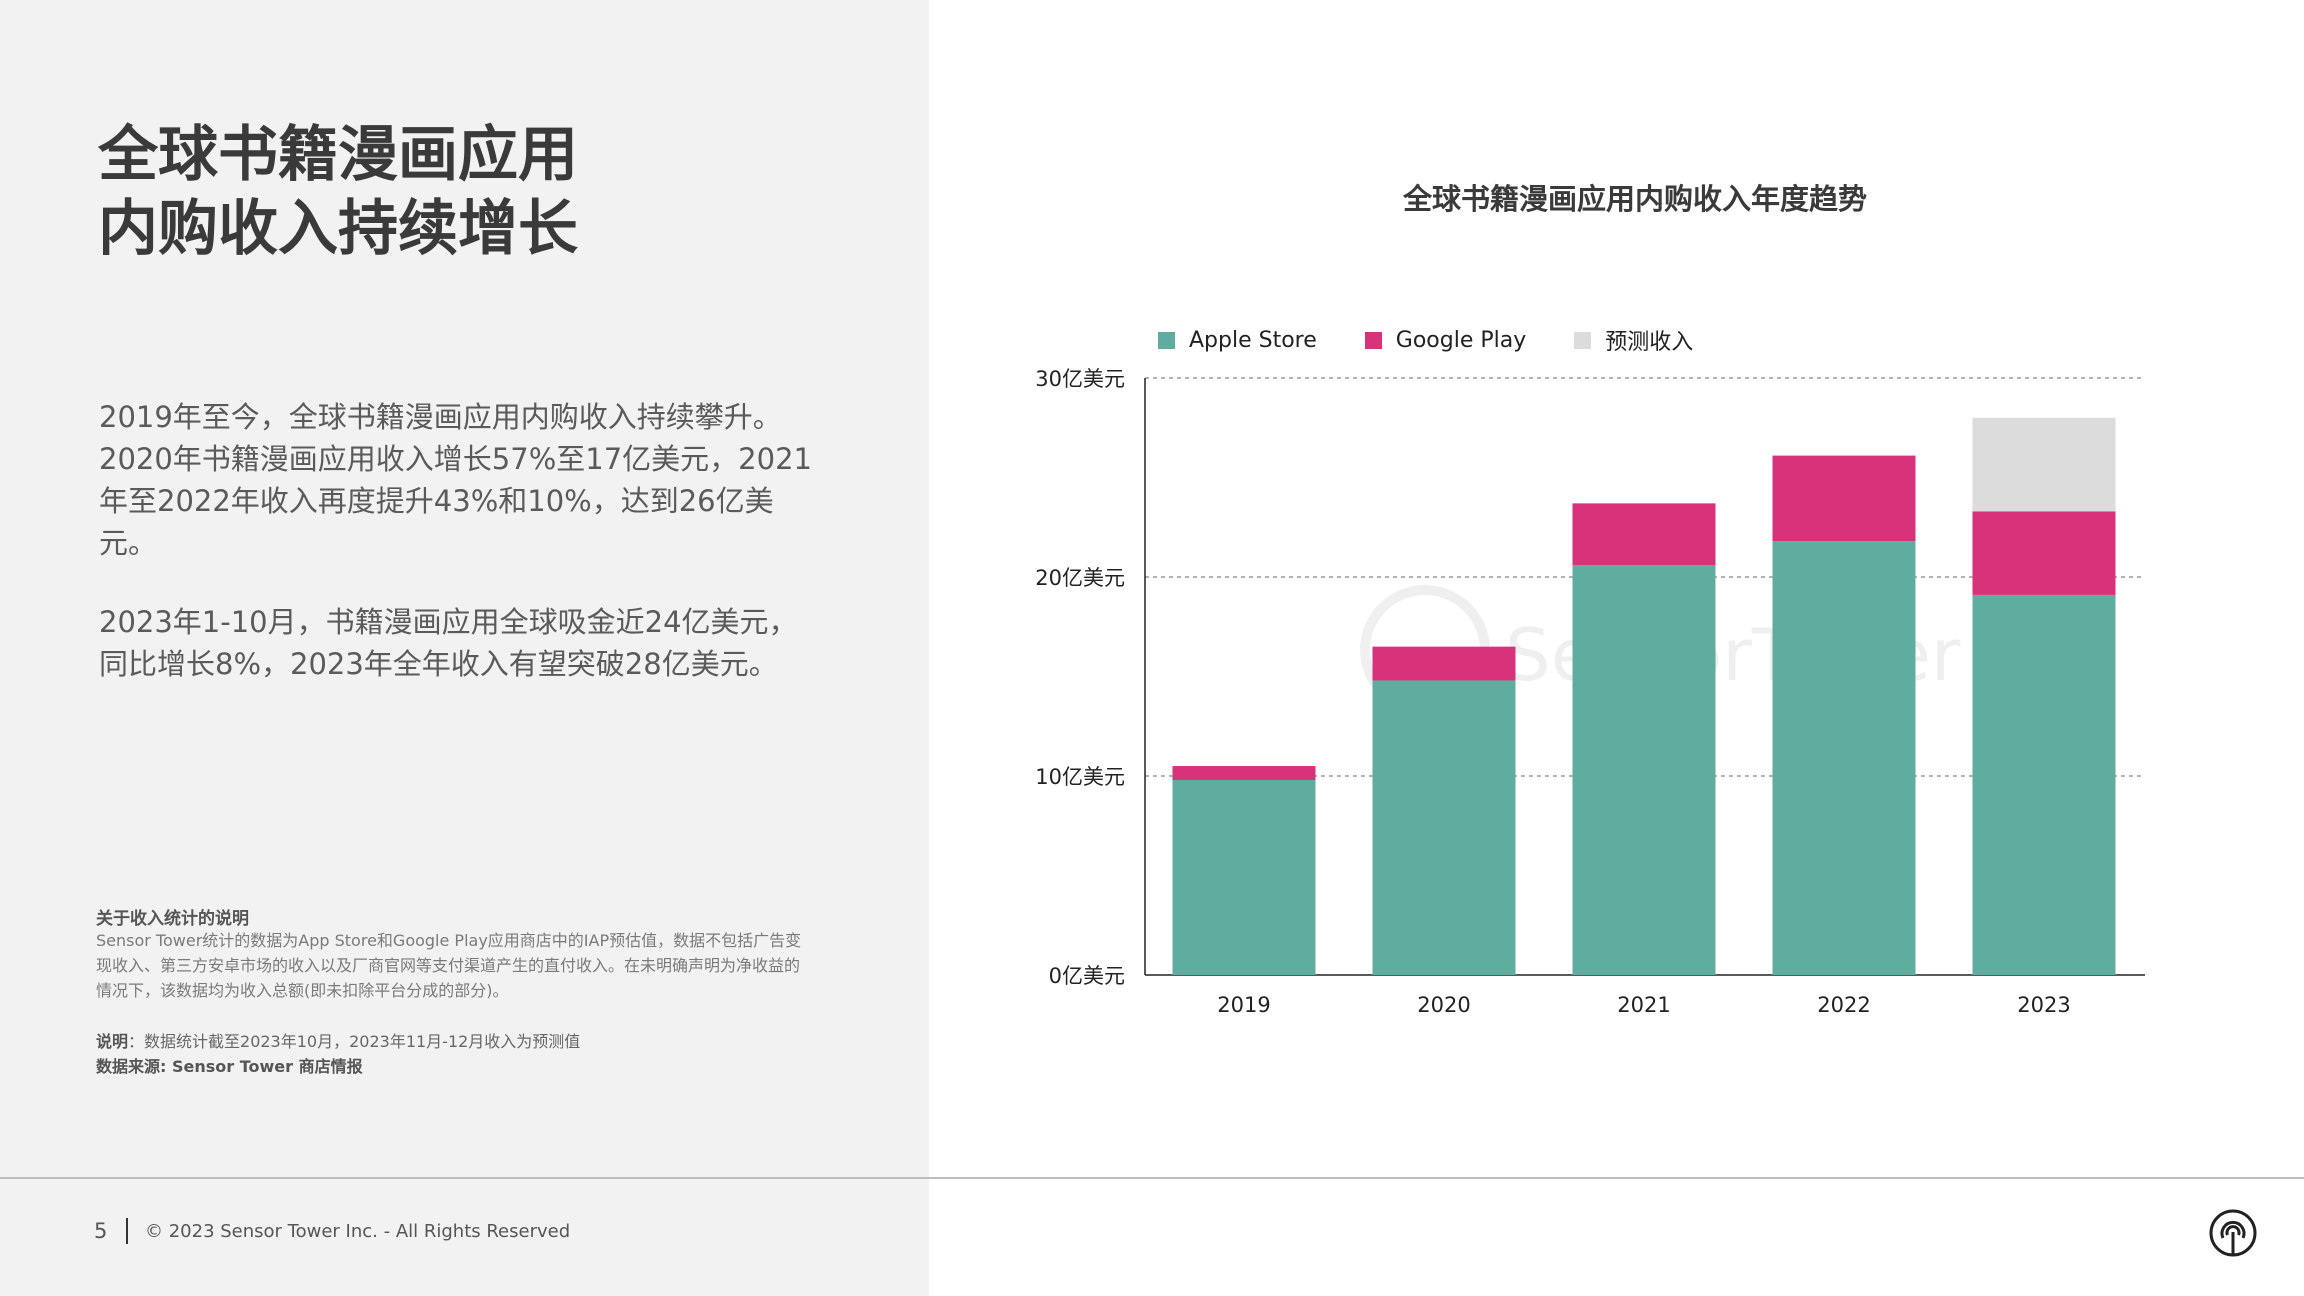 This screenshot has height=1296, width=2304. What do you see at coordinates (127, 1231) in the screenshot?
I see `footer-separator` at bounding box center [127, 1231].